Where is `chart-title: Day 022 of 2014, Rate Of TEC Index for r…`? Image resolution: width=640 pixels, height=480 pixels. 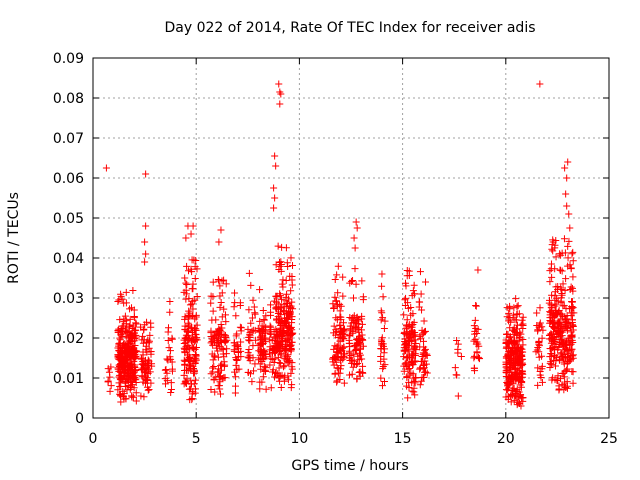
chart-title: Day 022 of 2014, Rate Of TEC Index for r… is located at coordinates (349, 28).